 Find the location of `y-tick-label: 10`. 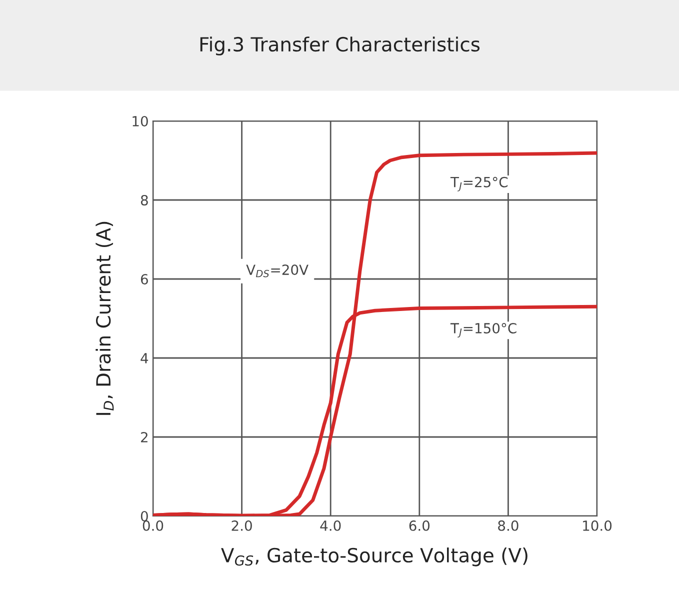

y-tick-label: 10 is located at coordinates (140, 121).